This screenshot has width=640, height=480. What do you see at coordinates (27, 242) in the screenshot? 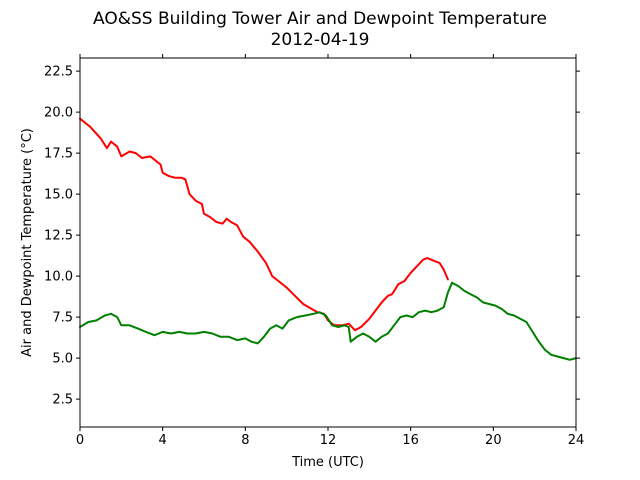
I see `y-axis-label: Air and Dewpoint Temperature (°C)` at bounding box center [27, 242].